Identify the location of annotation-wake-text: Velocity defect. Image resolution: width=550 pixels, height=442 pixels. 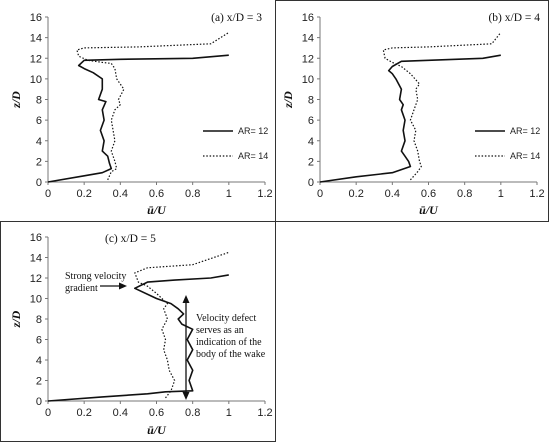
(226, 318).